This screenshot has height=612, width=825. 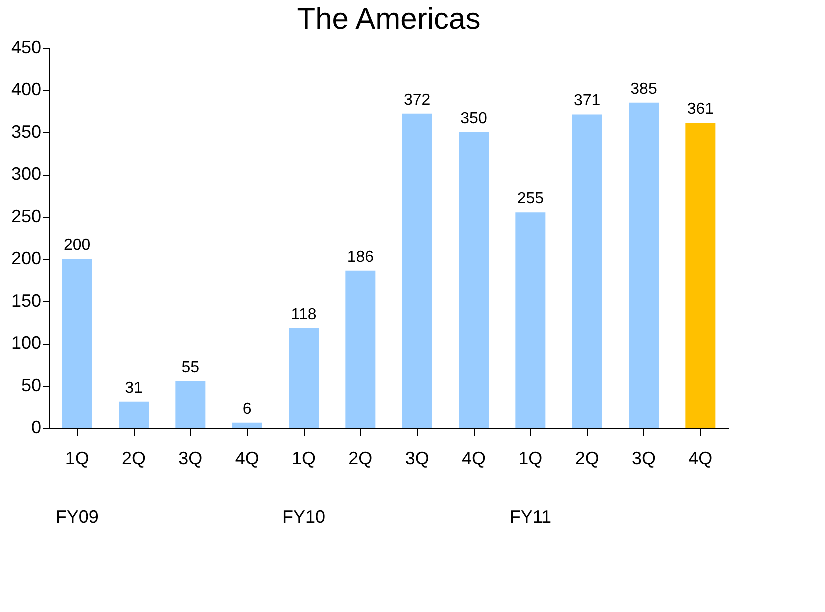 What do you see at coordinates (530, 199) in the screenshot?
I see `data-label: 255` at bounding box center [530, 199].